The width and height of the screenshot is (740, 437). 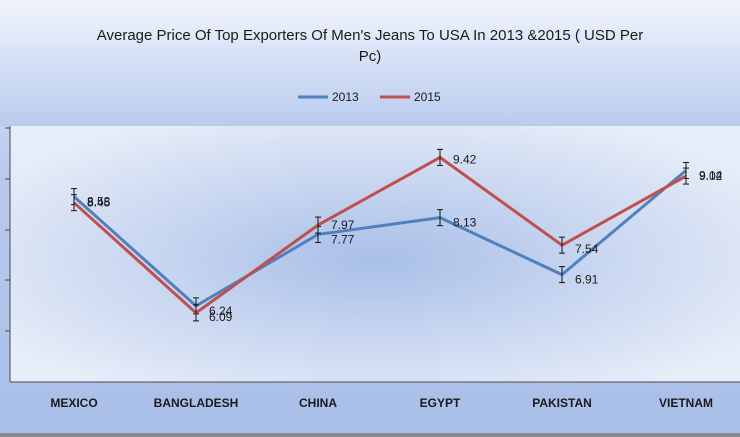 I want to click on data-label-2015-egypt: 9.42, so click(x=465, y=159).